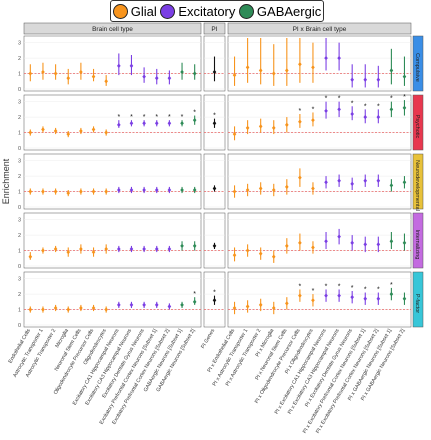 The width and height of the screenshot is (431, 440). What do you see at coordinates (320, 29) in the screenshot?
I see `strip-title-right: PI x Brain cell type` at bounding box center [320, 29].